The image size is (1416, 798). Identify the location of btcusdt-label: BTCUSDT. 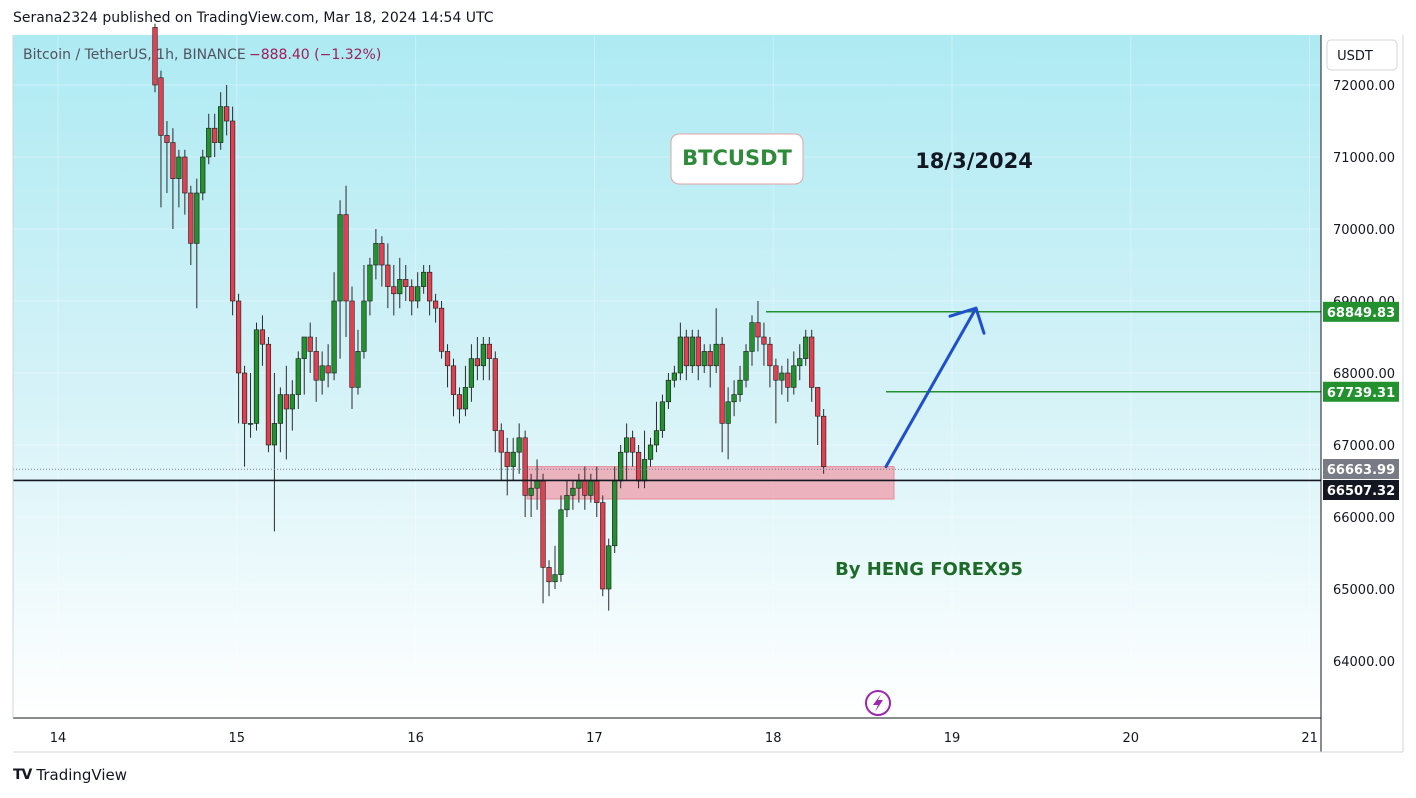
(737, 158).